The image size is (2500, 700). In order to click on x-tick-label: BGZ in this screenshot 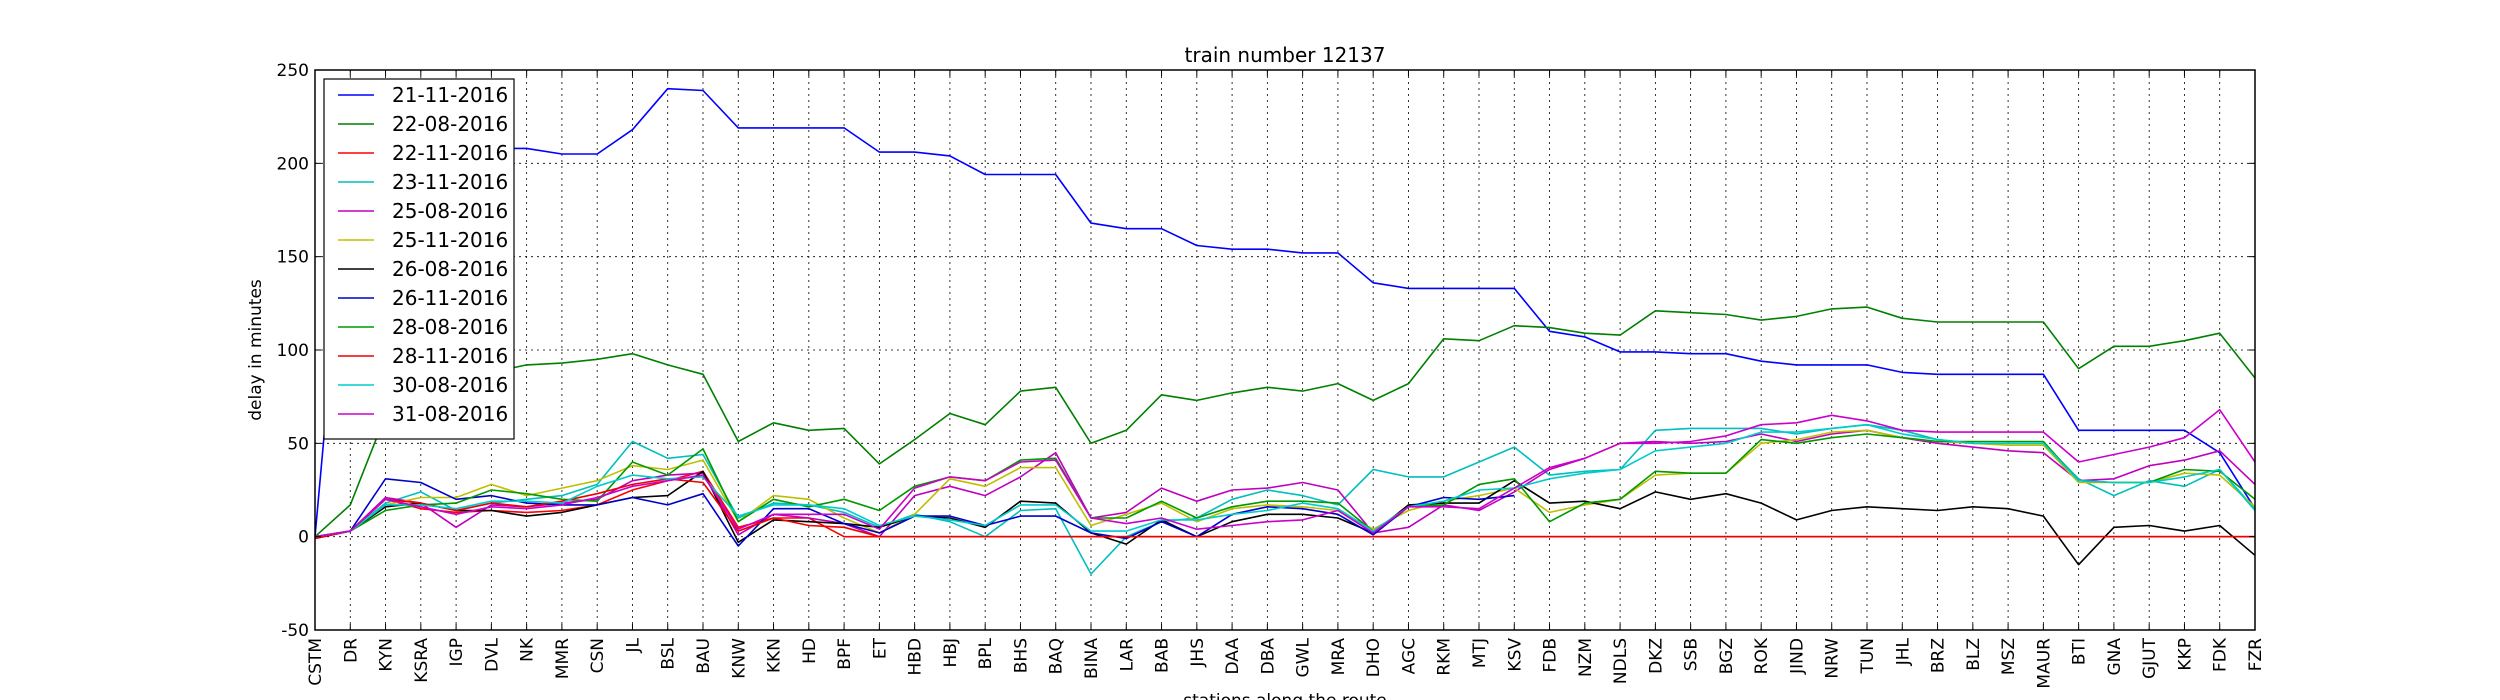, I will do `click(1727, 656)`.